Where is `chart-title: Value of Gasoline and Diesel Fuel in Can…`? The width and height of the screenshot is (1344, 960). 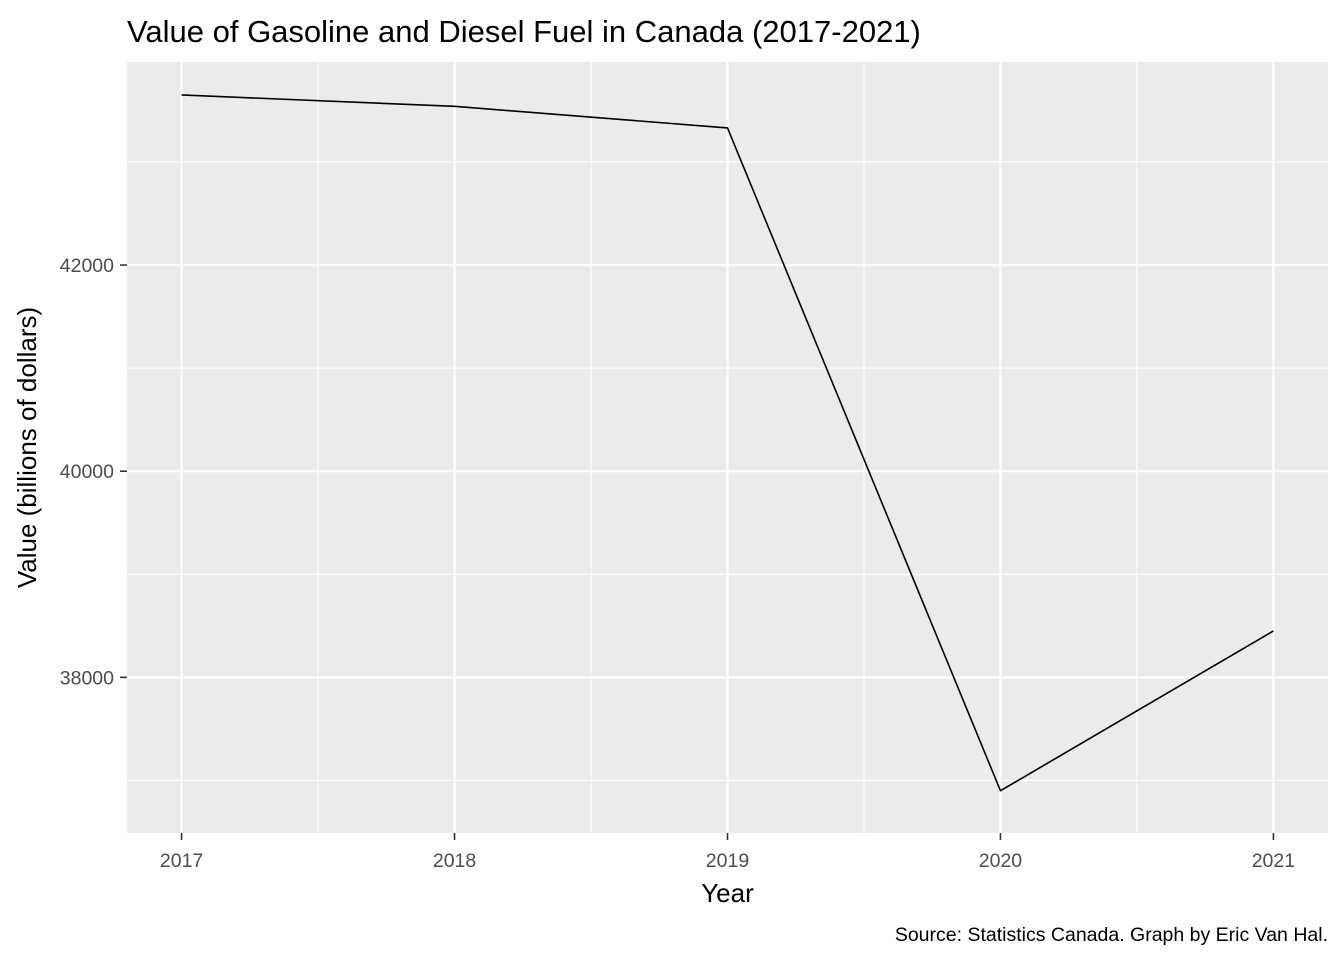
chart-title: Value of Gasoline and Diesel Fuel in Can… is located at coordinates (524, 31).